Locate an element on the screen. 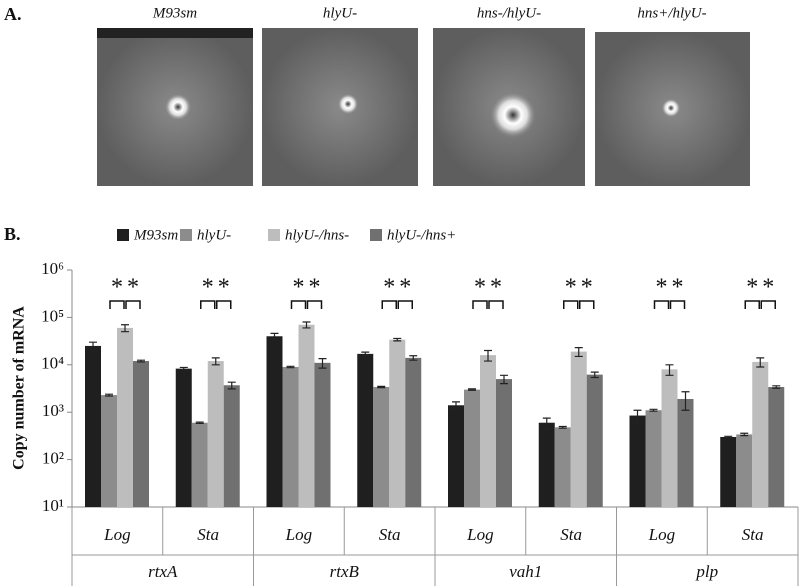 The height and width of the screenshot is (586, 800). legend-label: M93sm is located at coordinates (155, 235).